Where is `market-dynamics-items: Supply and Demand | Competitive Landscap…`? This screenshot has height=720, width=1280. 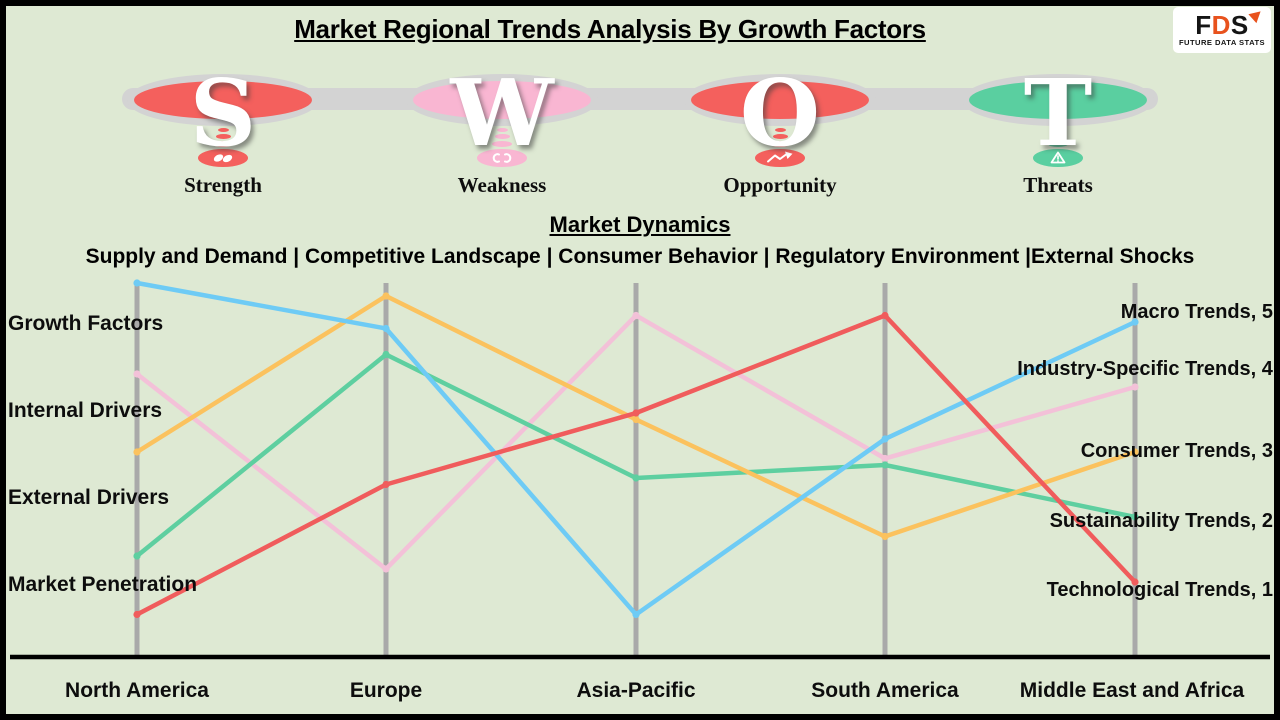 market-dynamics-items: Supply and Demand | Competitive Landscap… is located at coordinates (640, 256).